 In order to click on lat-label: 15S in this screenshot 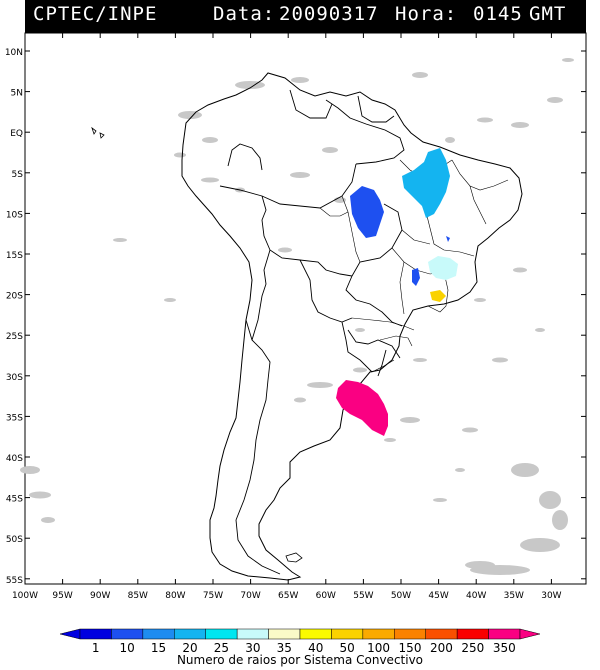, I will do `click(14, 256)`.